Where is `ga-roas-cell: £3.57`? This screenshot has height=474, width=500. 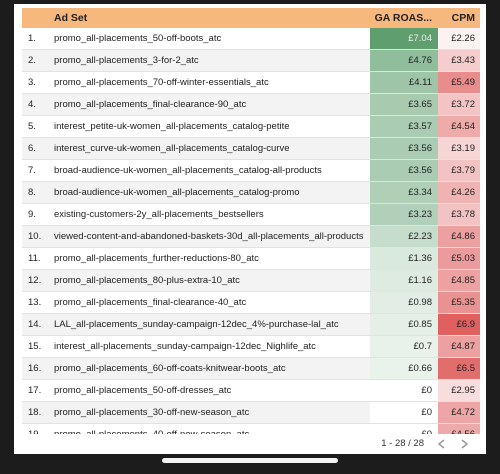
ga-roas-cell: £3.57 is located at coordinates (404, 126).